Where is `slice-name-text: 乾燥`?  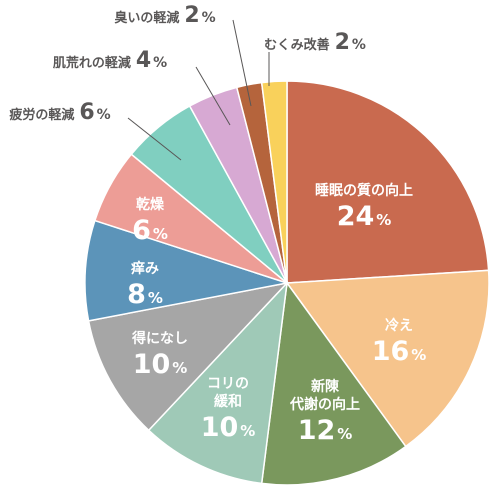 slice-name-text: 乾燥 is located at coordinates (150, 204).